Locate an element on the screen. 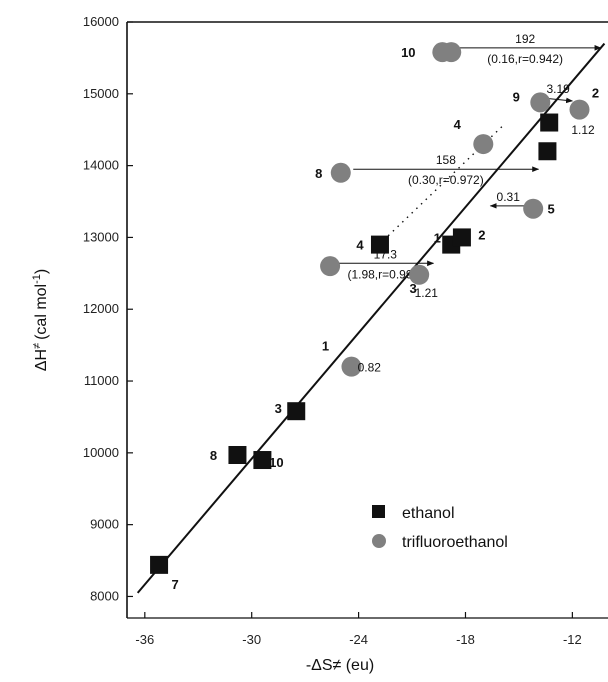 This screenshot has width=608, height=682. x-axis-title: -ΔS≠ (eu) is located at coordinates (340, 665).